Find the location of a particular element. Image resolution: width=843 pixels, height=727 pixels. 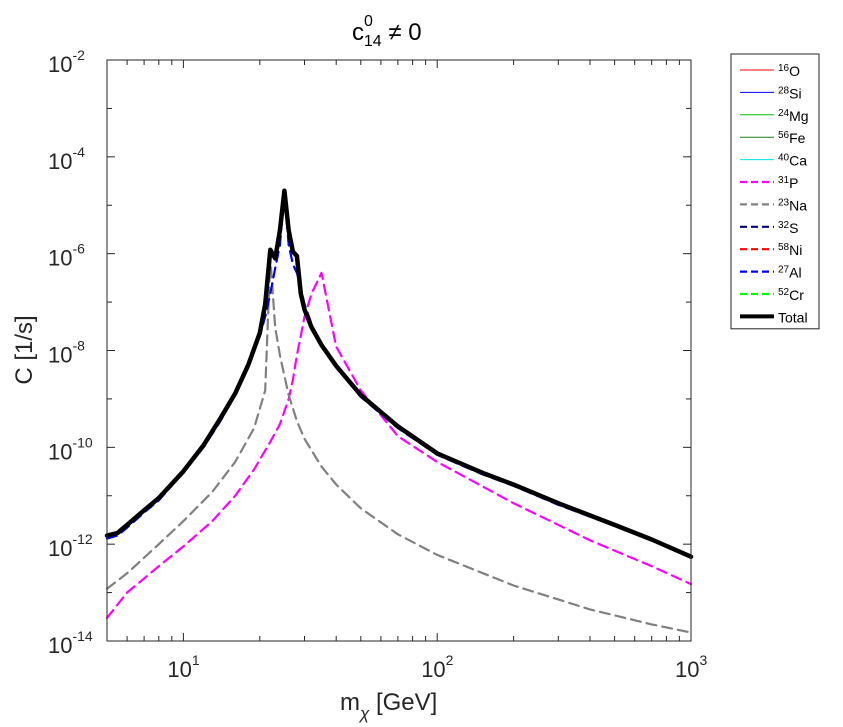

legend-mass: 24 is located at coordinates (784, 113).